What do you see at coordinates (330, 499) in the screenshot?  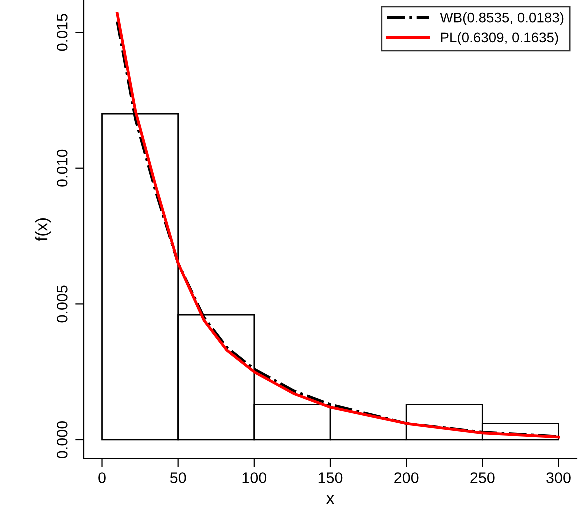 I see `x-axis-title: x` at bounding box center [330, 499].